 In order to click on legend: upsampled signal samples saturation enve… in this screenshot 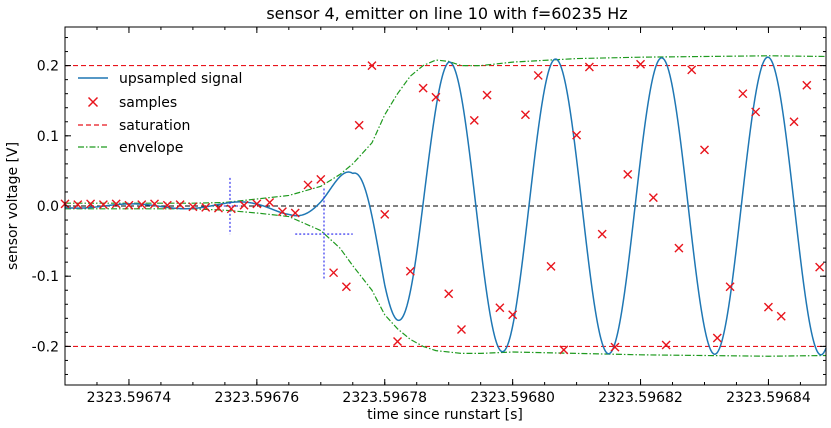, I will do `click(160, 113)`.